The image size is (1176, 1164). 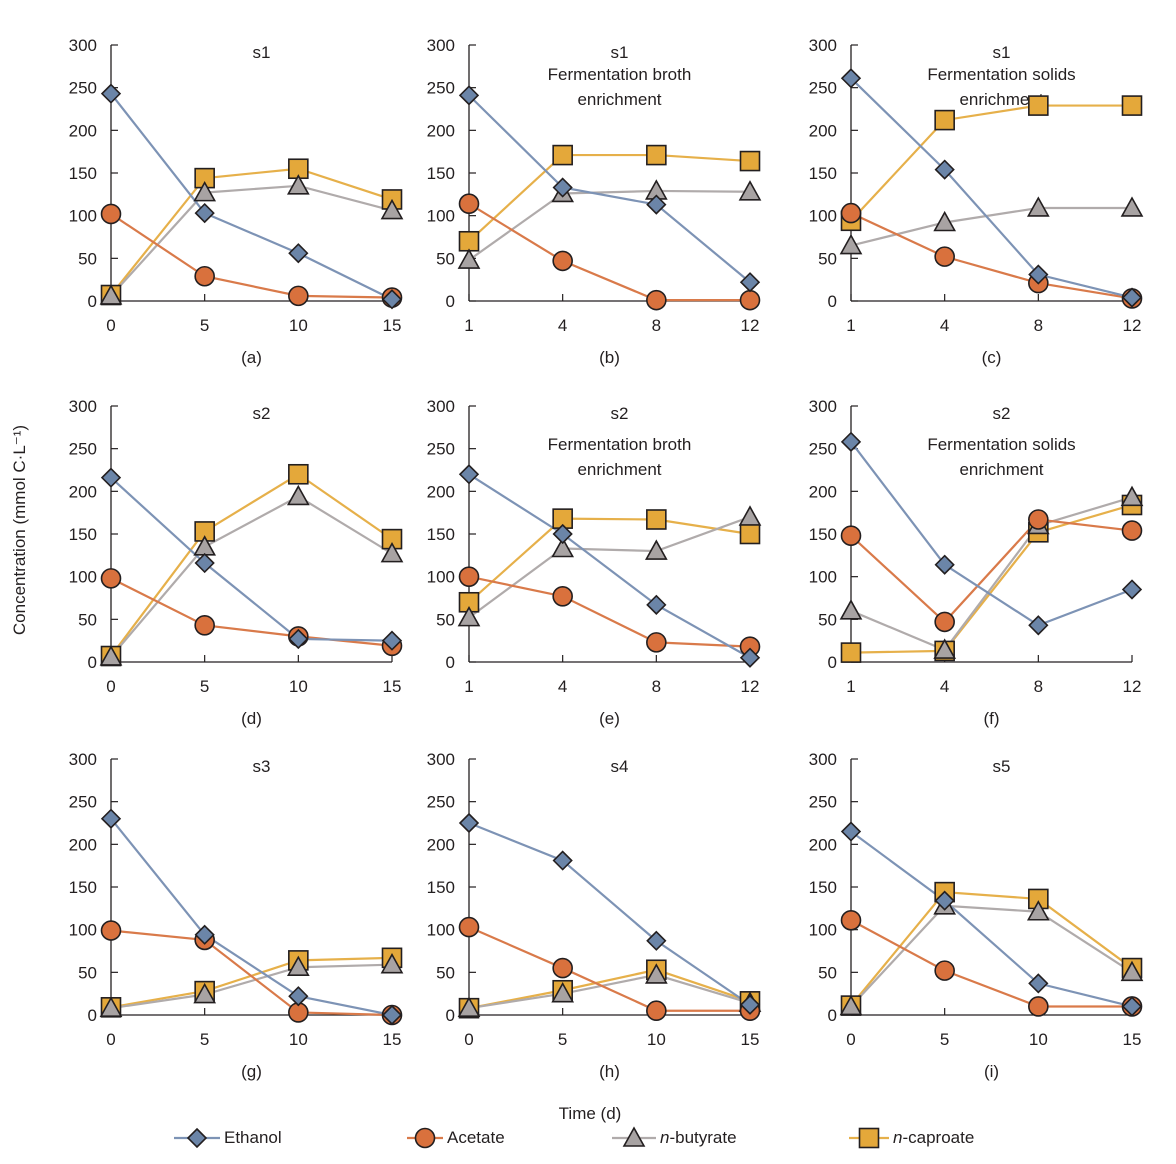 I want to click on y-tick-label: 250, so click(x=823, y=88).